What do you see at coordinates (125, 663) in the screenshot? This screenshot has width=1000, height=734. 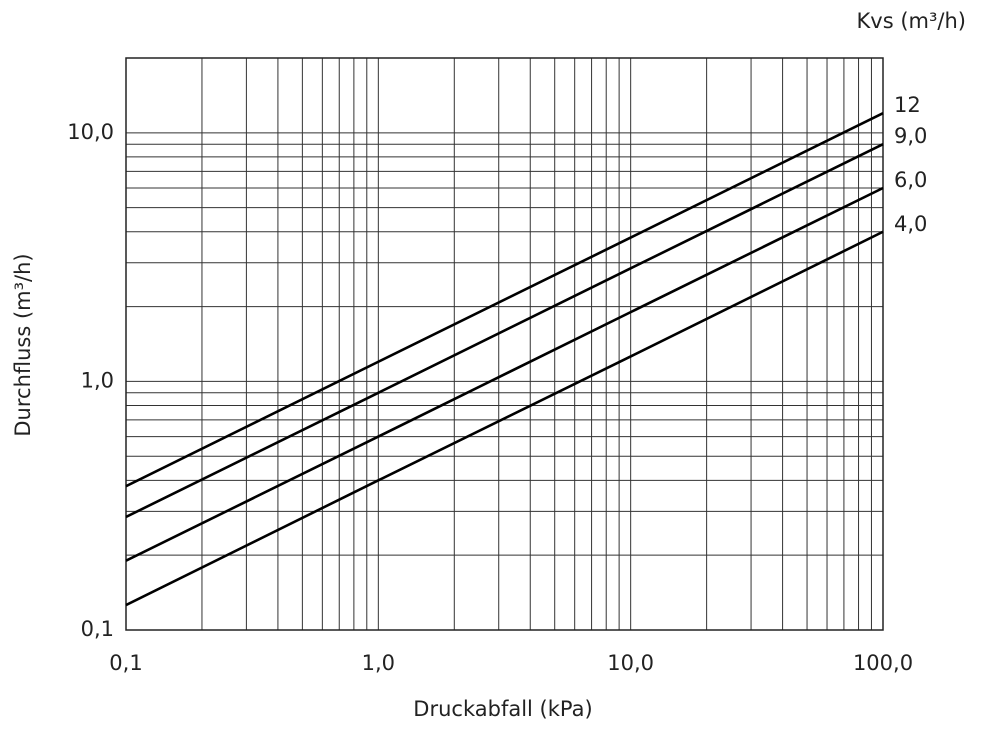 I see `x-tick-label: 0,1` at bounding box center [125, 663].